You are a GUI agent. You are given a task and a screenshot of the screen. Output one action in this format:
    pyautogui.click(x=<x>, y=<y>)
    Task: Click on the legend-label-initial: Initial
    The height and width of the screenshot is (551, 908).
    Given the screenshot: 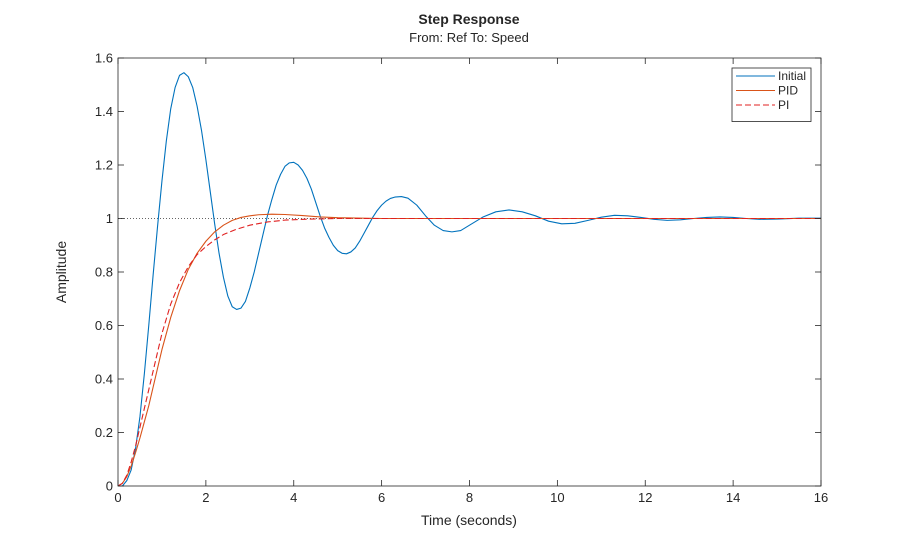 What is the action you would take?
    pyautogui.click(x=792, y=76)
    